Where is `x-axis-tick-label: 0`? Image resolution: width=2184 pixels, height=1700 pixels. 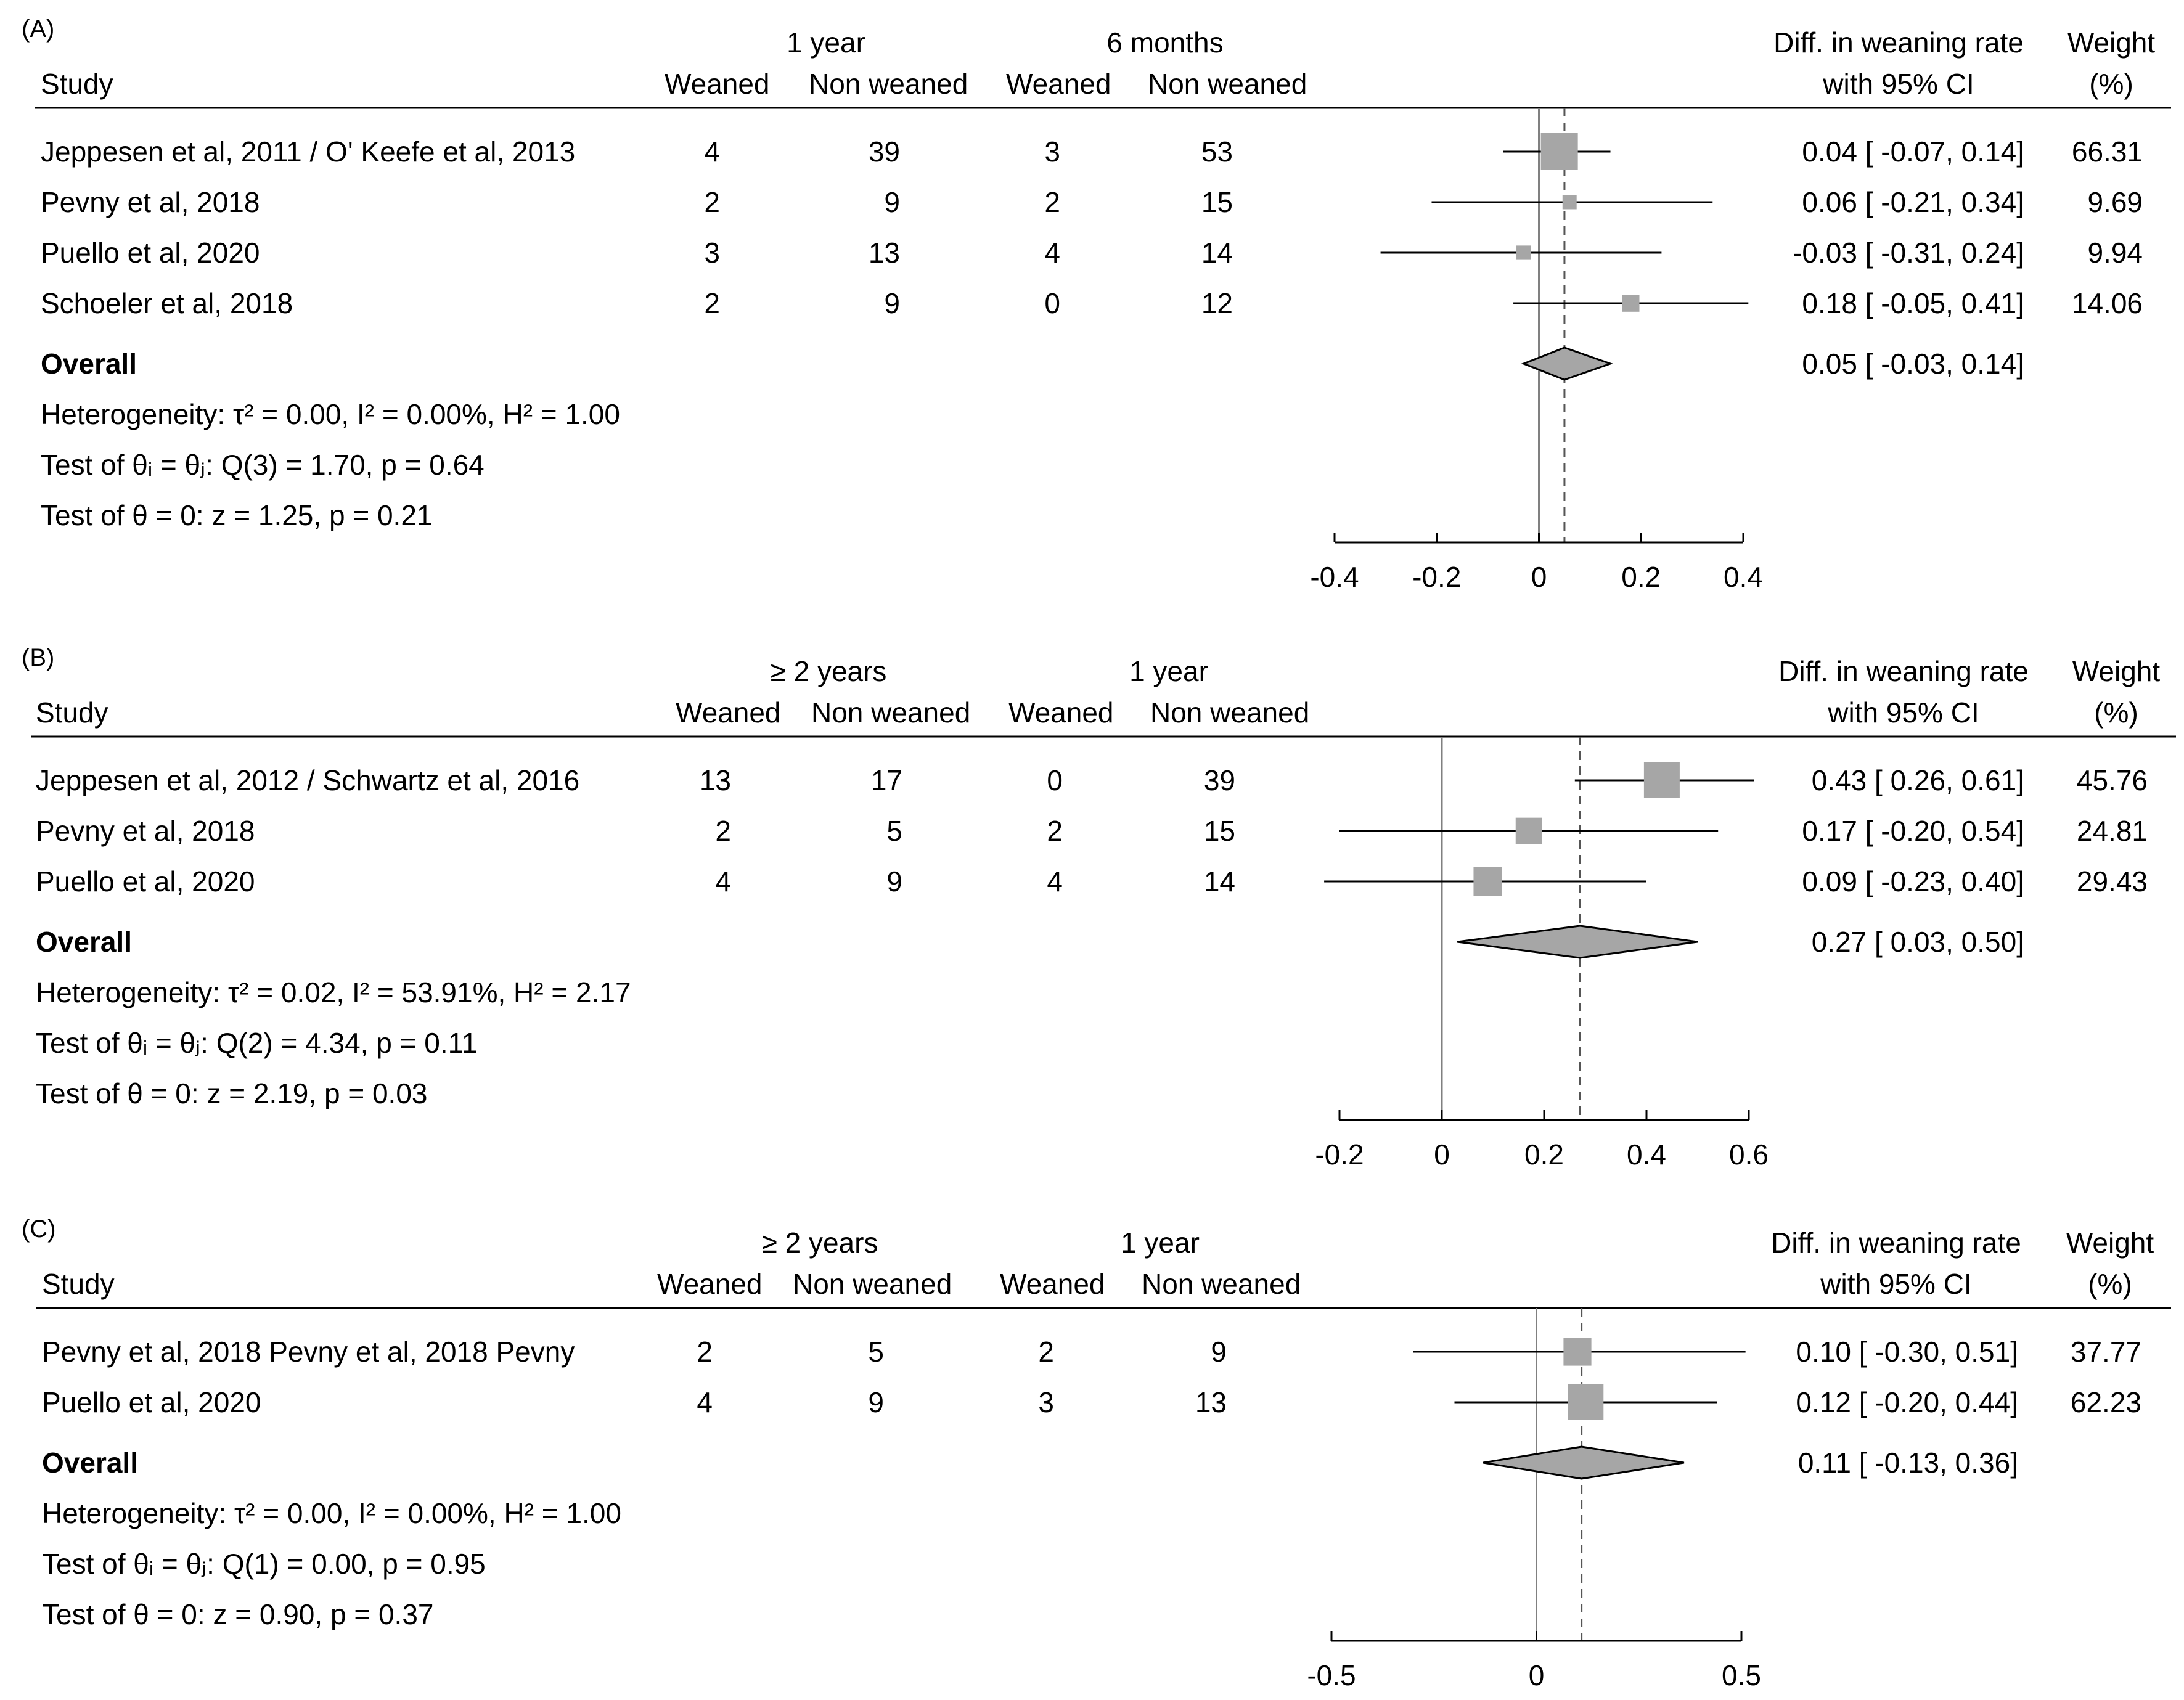
x-axis-tick-label: 0 is located at coordinates (1539, 577).